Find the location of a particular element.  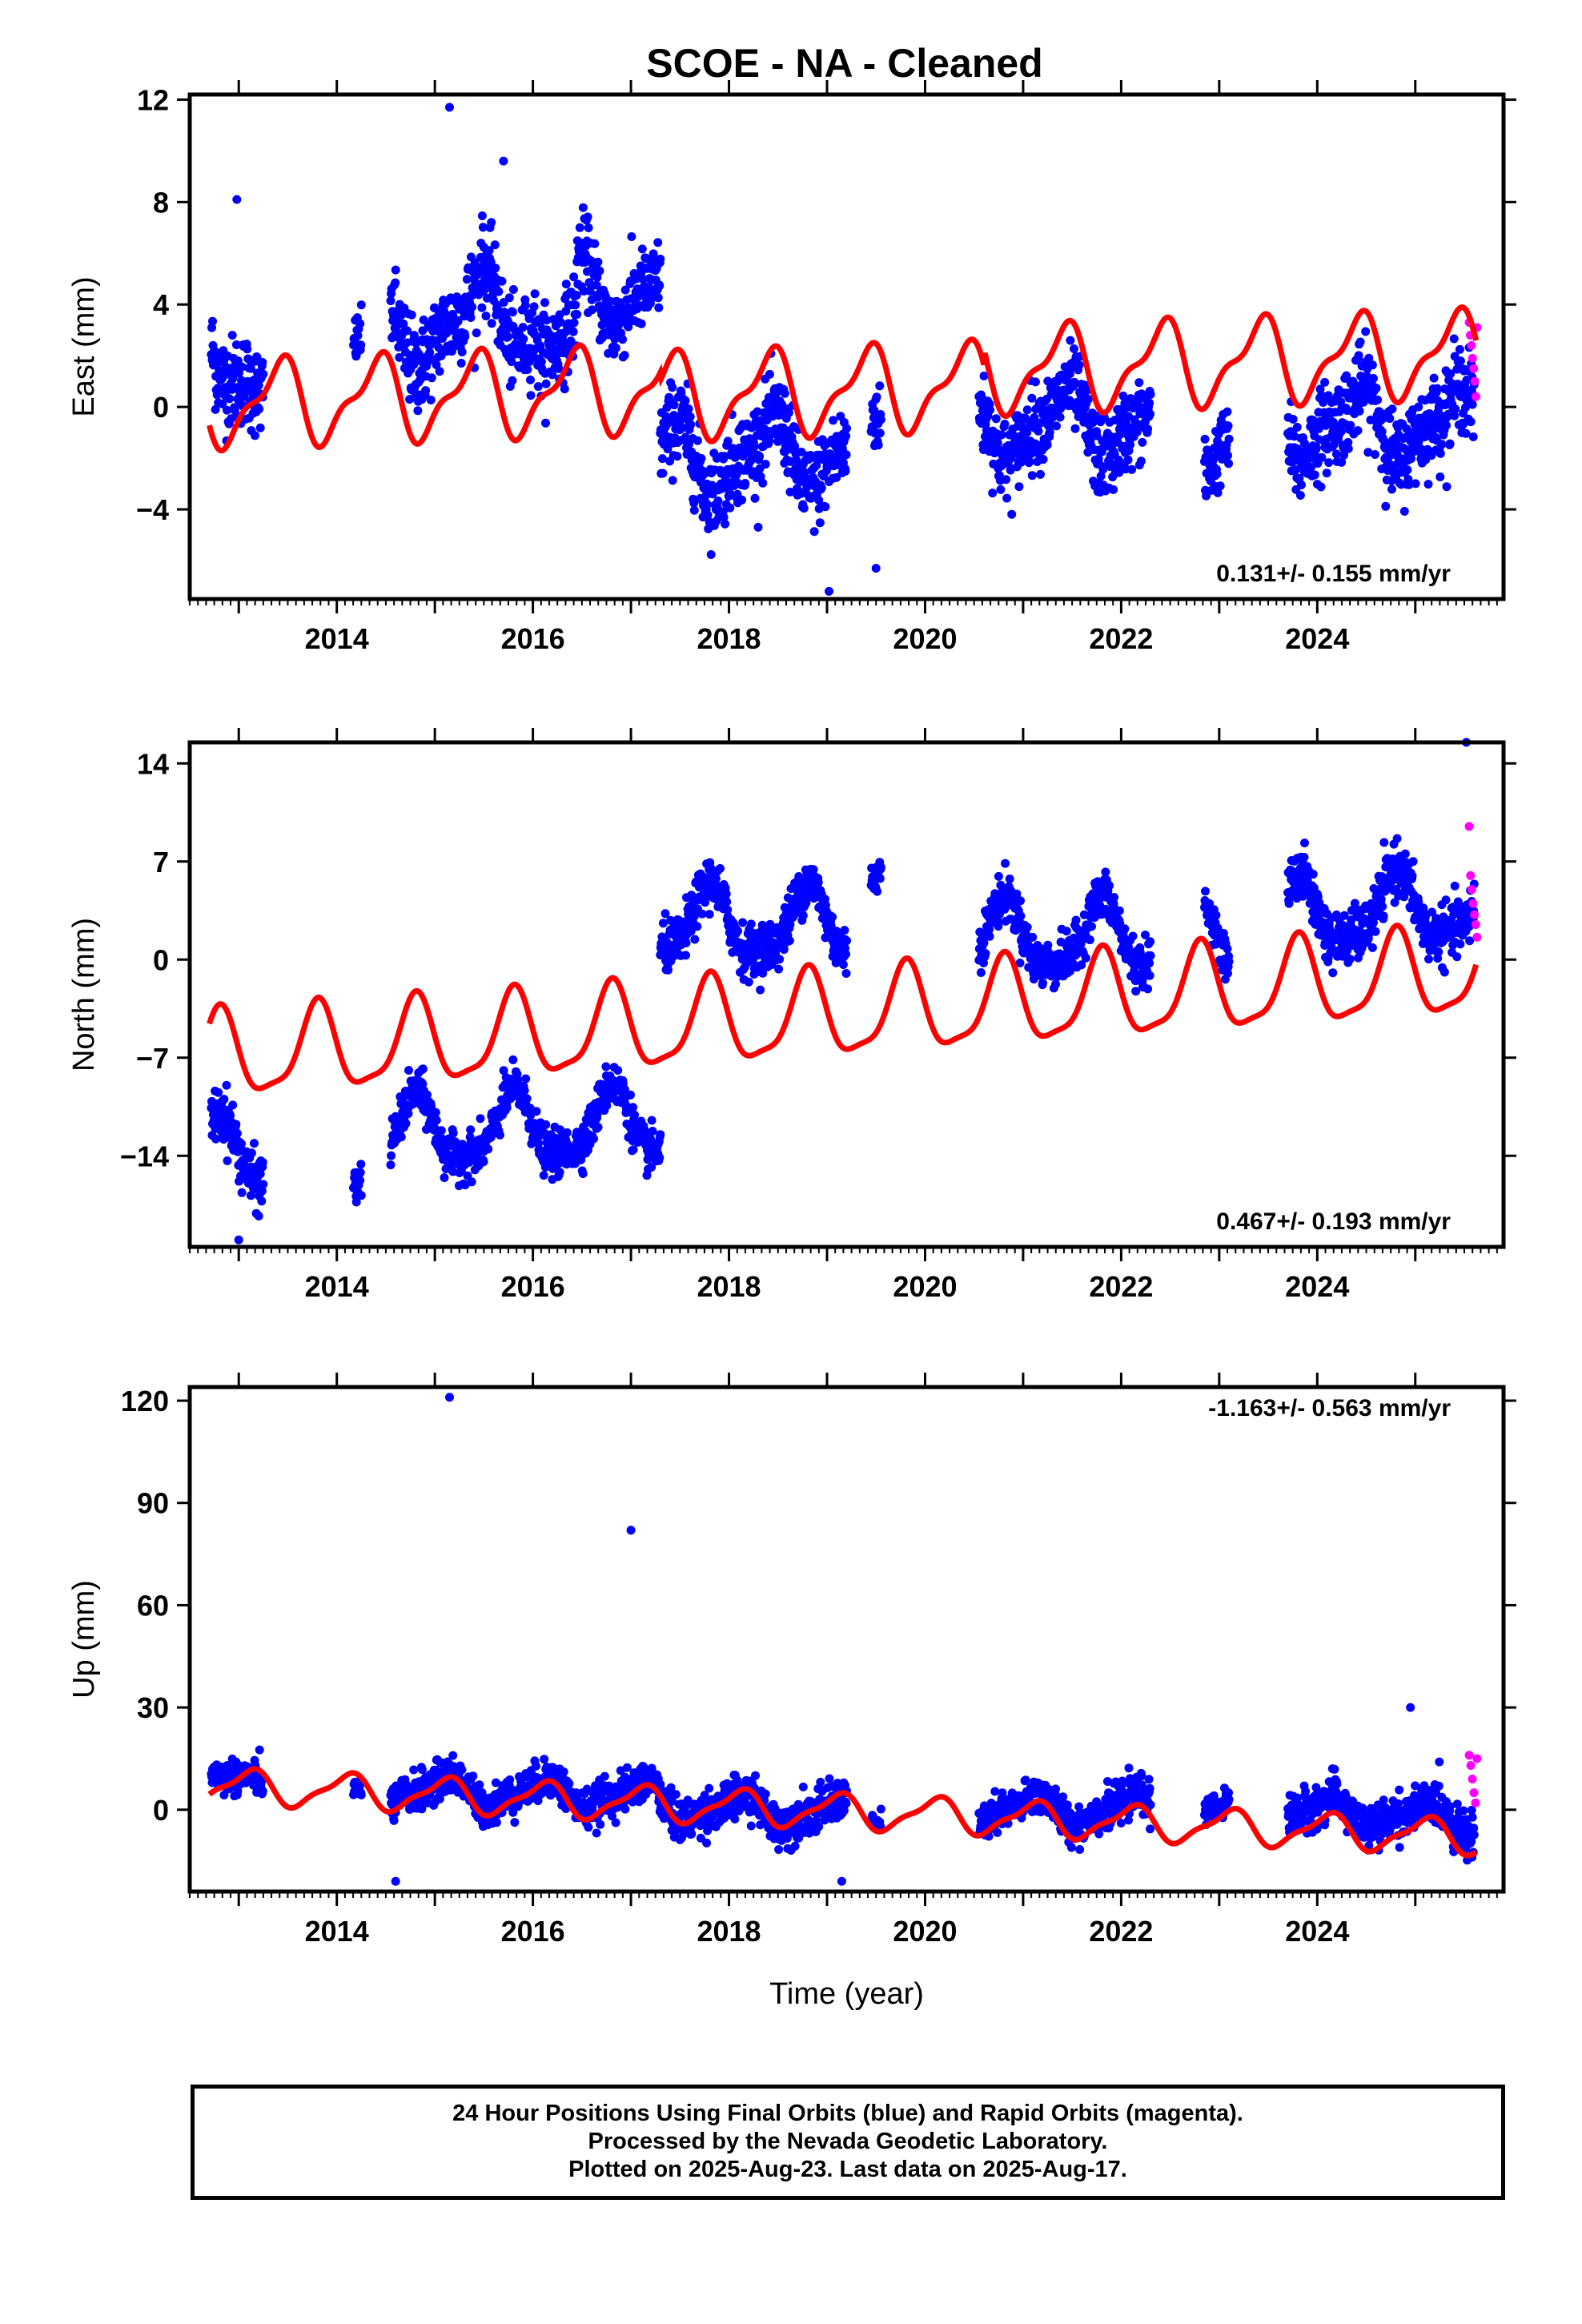

north-ytick-label: −14 is located at coordinates (144, 1156).